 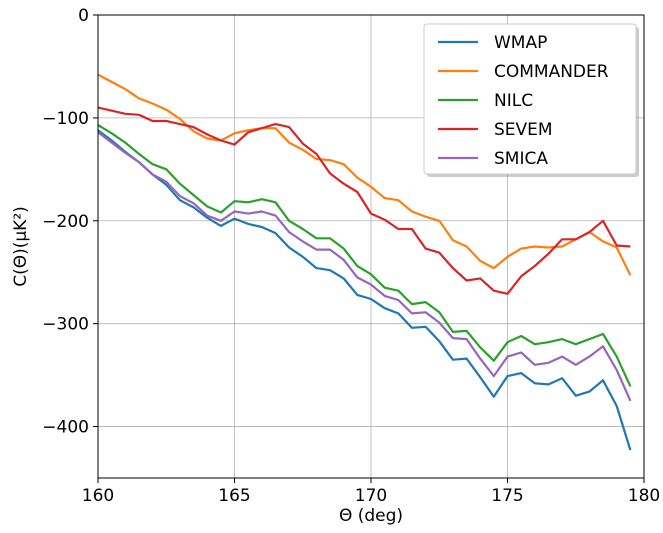 What do you see at coordinates (520, 43) in the screenshot?
I see `legend-entry: WMAP` at bounding box center [520, 43].